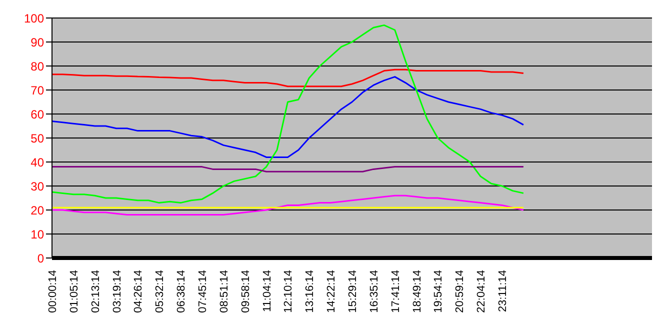 Image resolution: width=666 pixels, height=326 pixels. What do you see at coordinates (37, 90) in the screenshot?
I see `y-tick-label: 70` at bounding box center [37, 90].